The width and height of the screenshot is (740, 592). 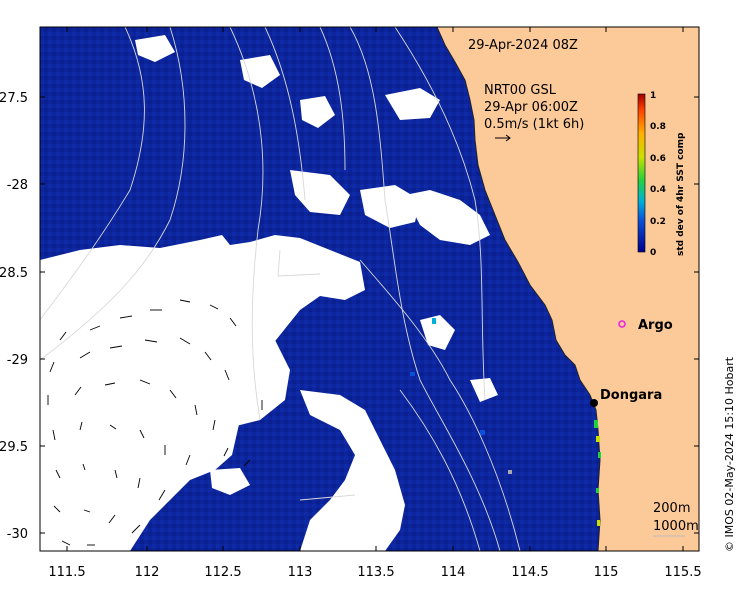 What do you see at coordinates (531, 107) in the screenshot?
I see `product-time: 29-Apr 06:00Z` at bounding box center [531, 107].